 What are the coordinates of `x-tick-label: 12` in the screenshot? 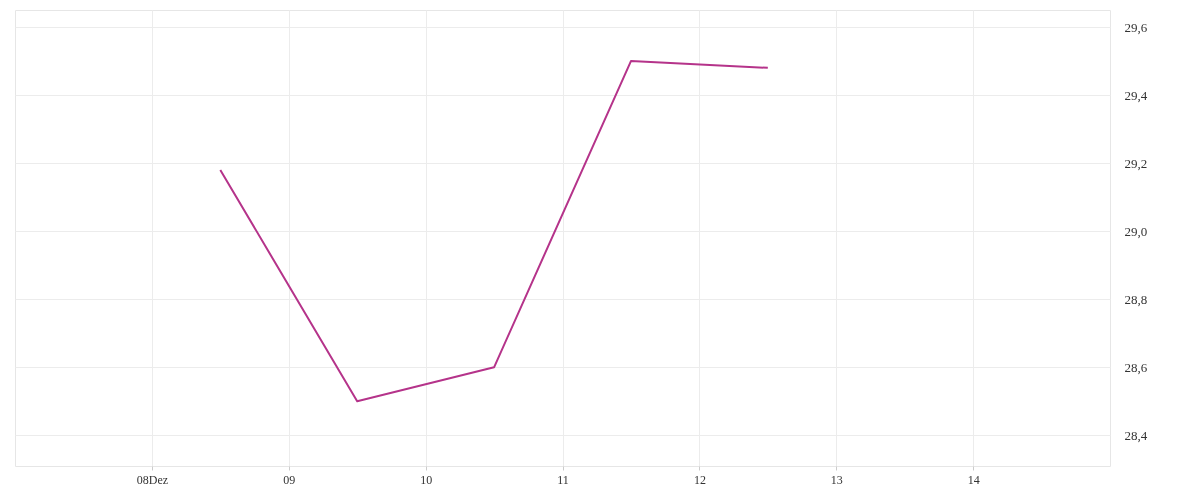 It's located at (699, 479).